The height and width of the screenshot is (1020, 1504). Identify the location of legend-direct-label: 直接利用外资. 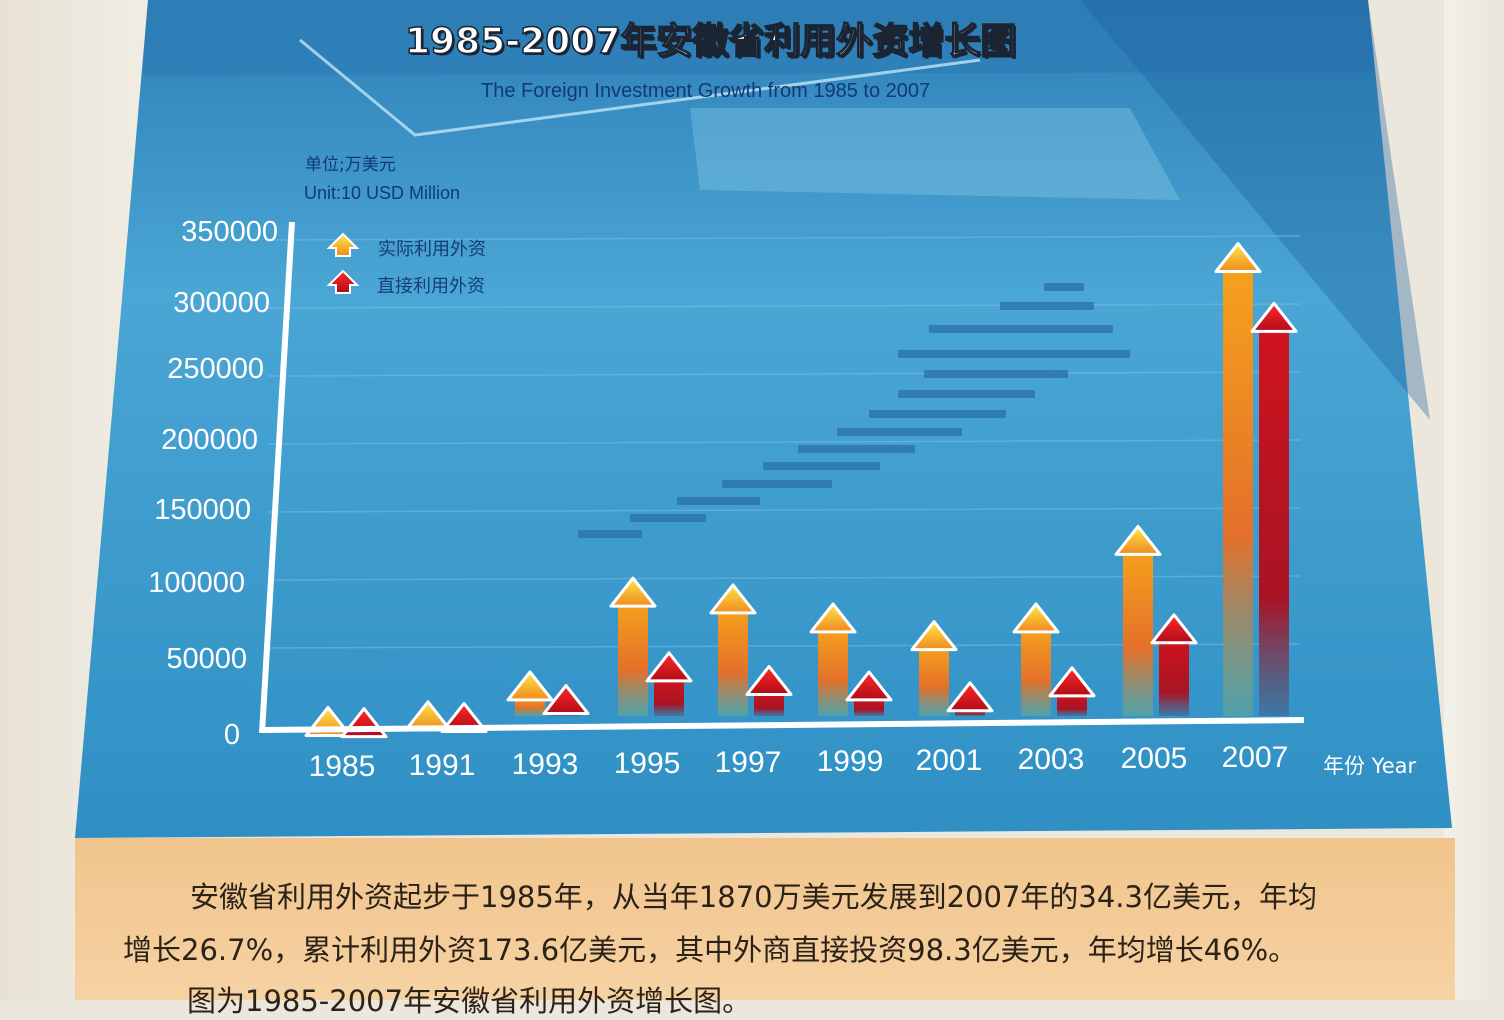
(431, 286).